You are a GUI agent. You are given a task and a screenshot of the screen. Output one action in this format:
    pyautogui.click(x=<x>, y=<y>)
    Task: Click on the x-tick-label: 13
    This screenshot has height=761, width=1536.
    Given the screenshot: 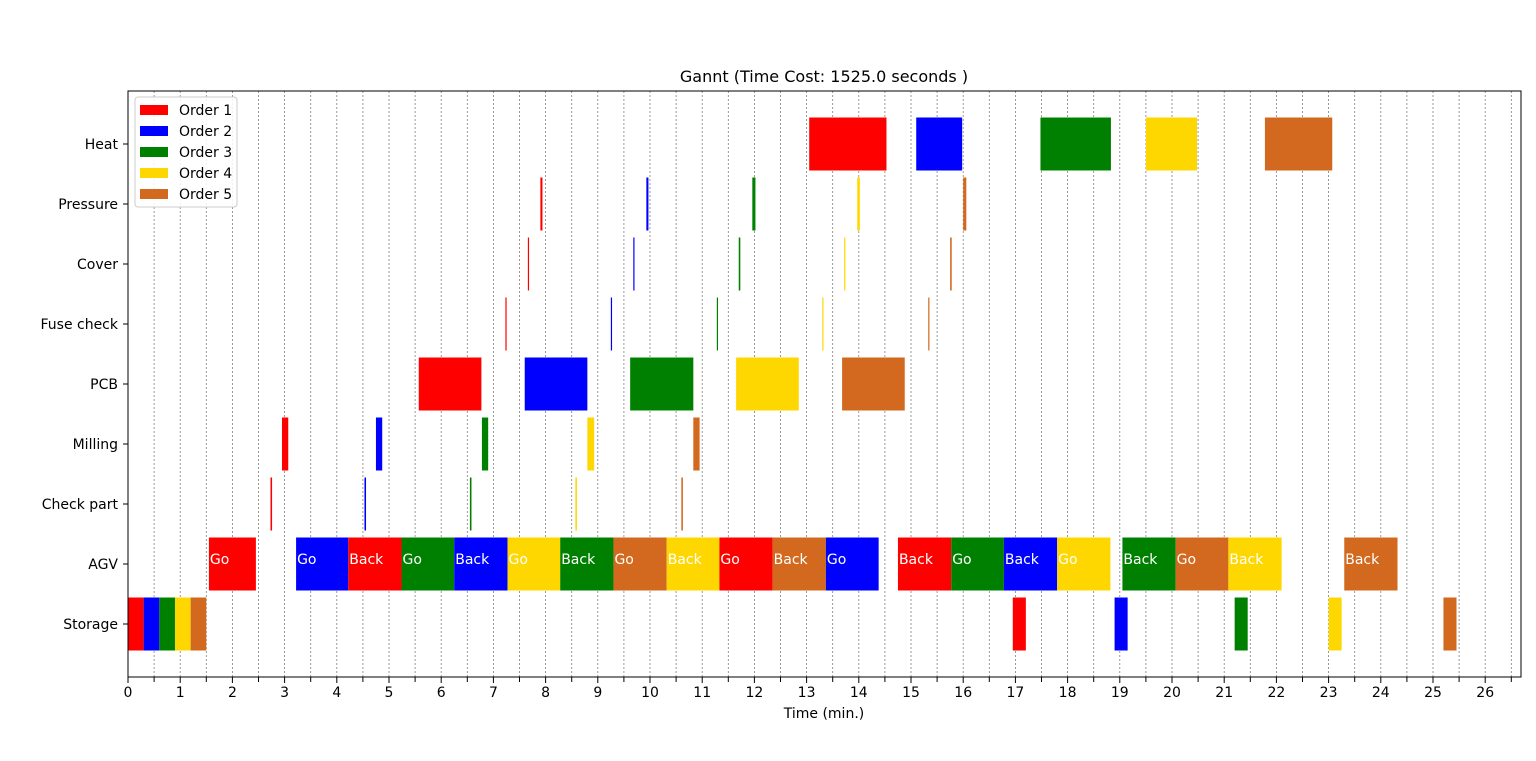 What is the action you would take?
    pyautogui.click(x=807, y=693)
    